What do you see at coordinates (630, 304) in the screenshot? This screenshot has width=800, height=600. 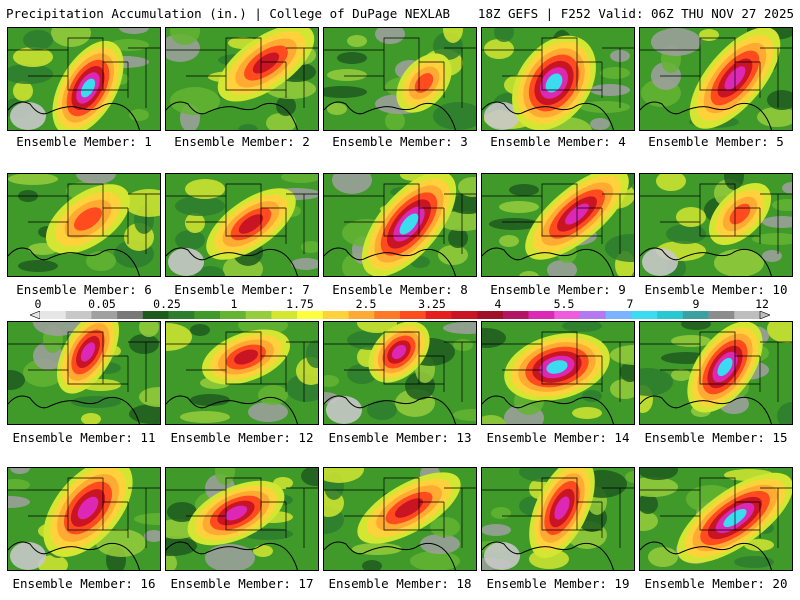 I see `colorbar-tick-label: 7` at bounding box center [630, 304].